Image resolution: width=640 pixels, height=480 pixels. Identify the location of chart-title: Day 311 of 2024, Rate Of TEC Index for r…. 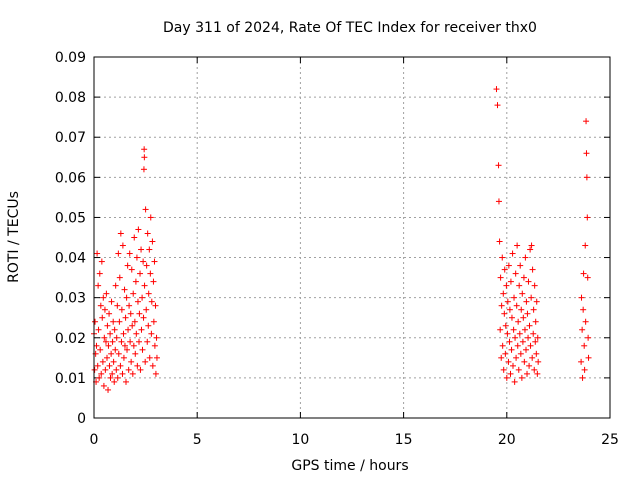
(350, 28).